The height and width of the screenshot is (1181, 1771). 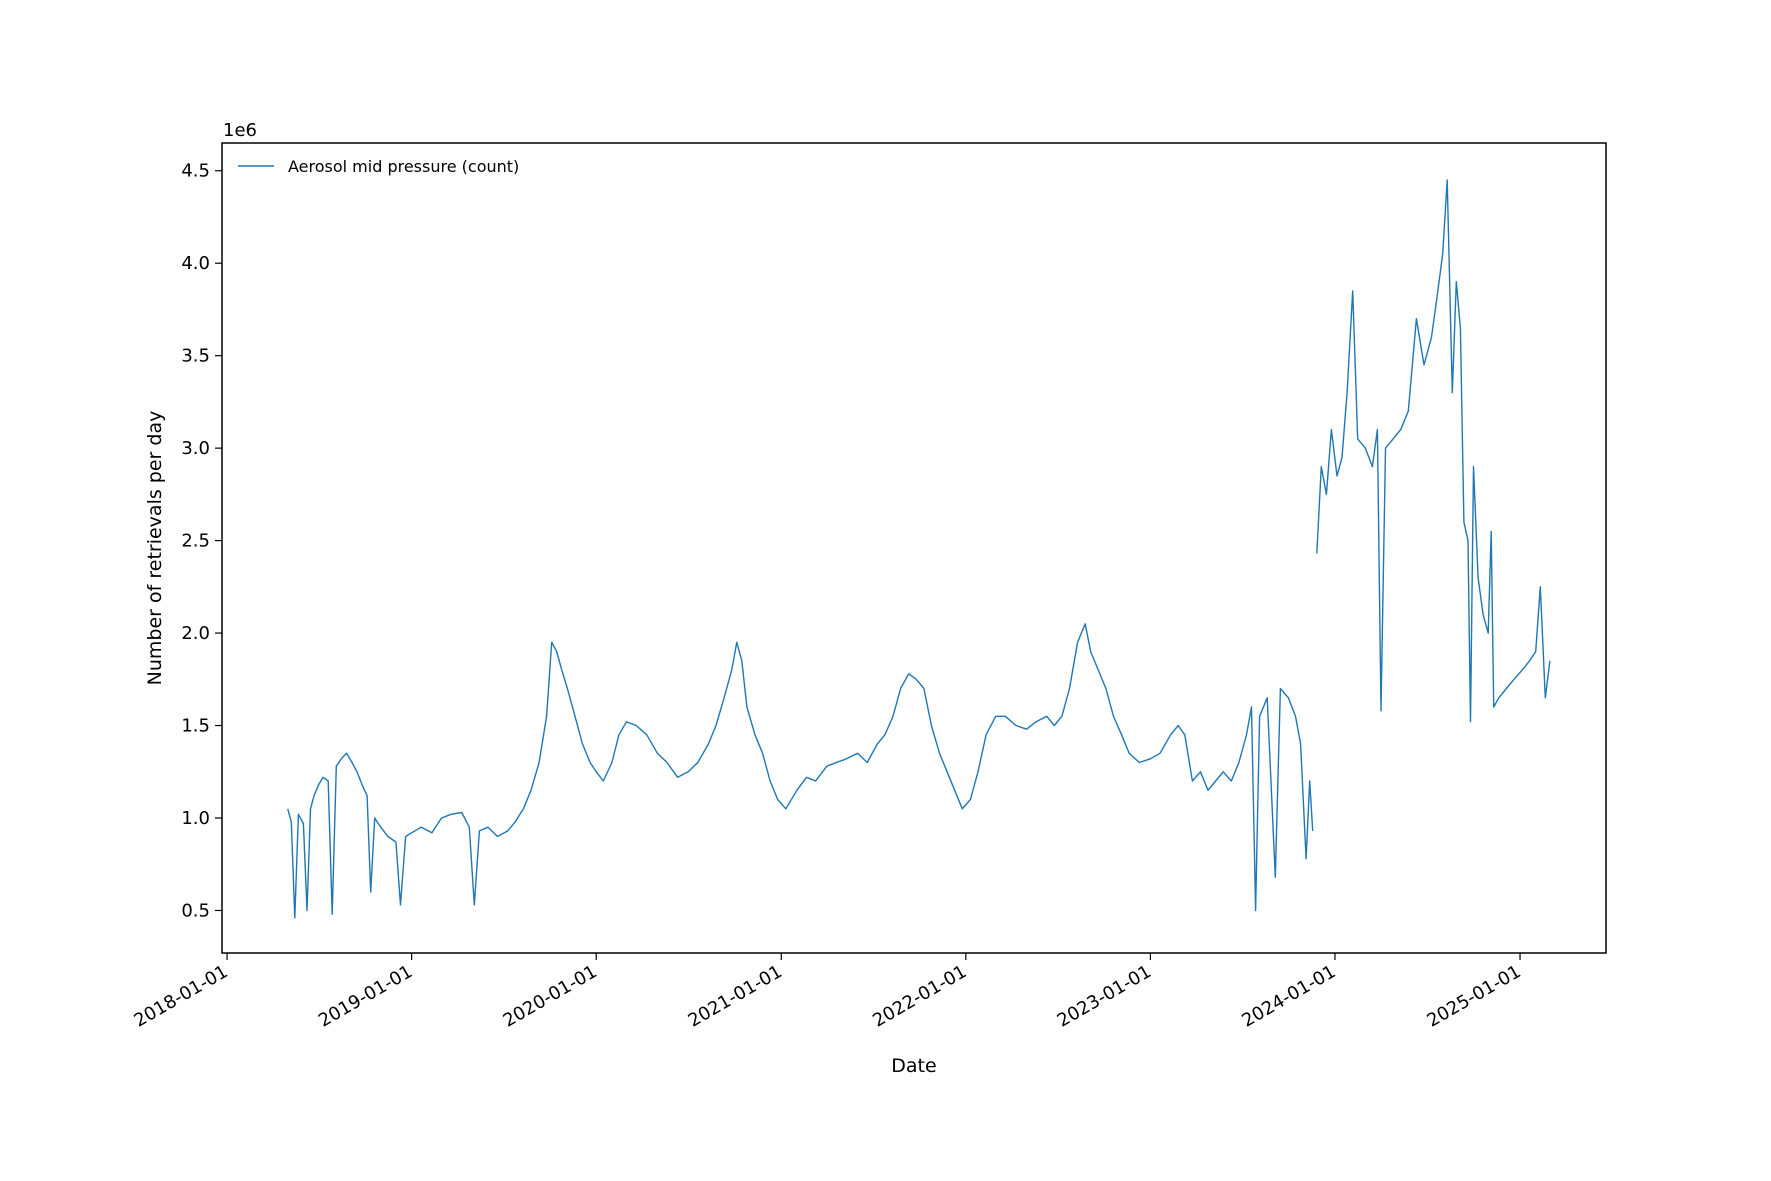 What do you see at coordinates (195, 171) in the screenshot?
I see `y-tick-label: 4.5` at bounding box center [195, 171].